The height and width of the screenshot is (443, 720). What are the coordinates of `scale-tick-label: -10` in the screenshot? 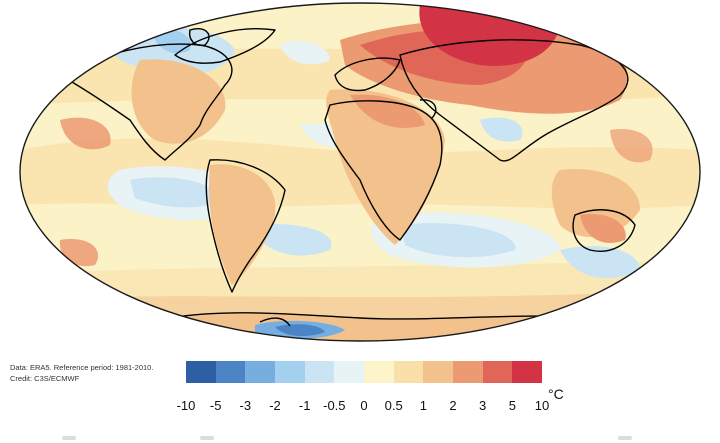 It's located at (186, 405).